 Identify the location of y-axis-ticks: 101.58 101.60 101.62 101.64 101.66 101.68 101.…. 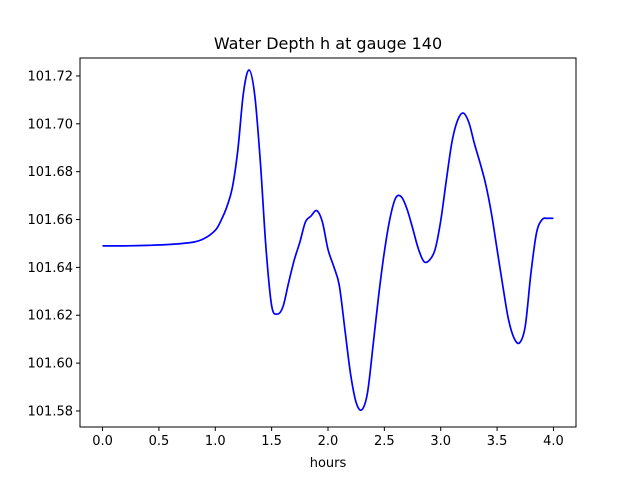
(54, 244).